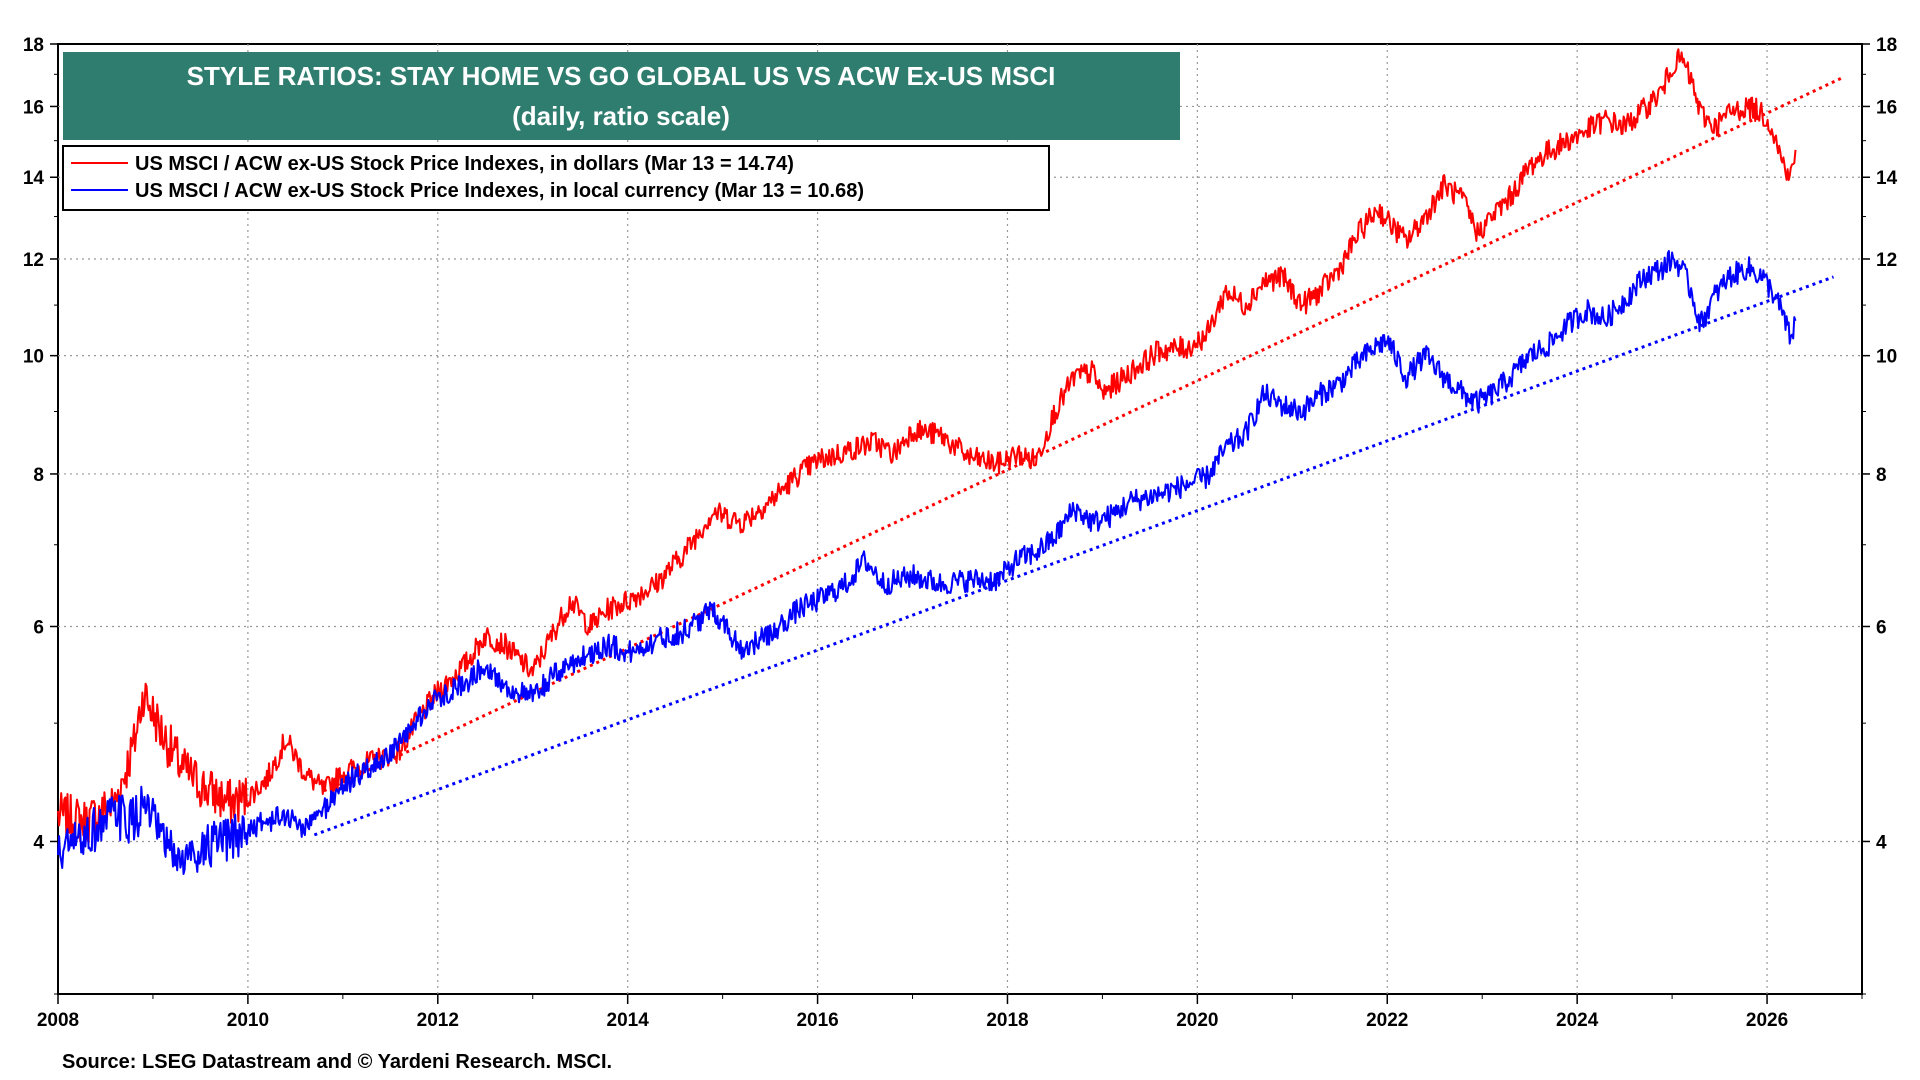 The width and height of the screenshot is (1920, 1080). I want to click on y-tick-label-right: 18, so click(1886, 45).